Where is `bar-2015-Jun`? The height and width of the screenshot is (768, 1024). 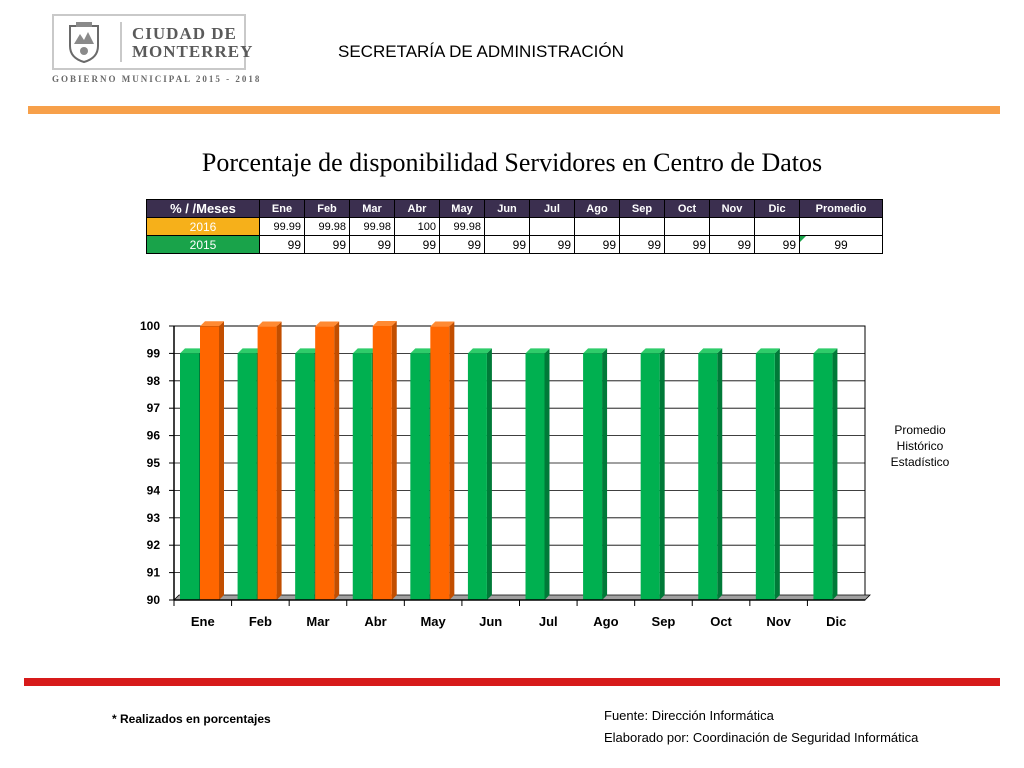
bar-2015-Jun is located at coordinates (477, 476).